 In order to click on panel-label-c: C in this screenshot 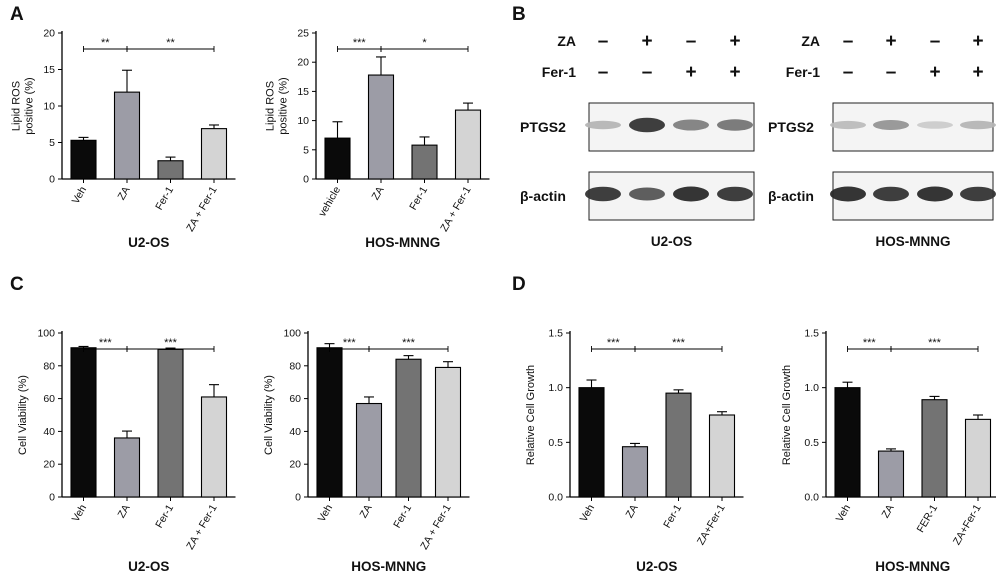, I will do `click(17, 284)`.